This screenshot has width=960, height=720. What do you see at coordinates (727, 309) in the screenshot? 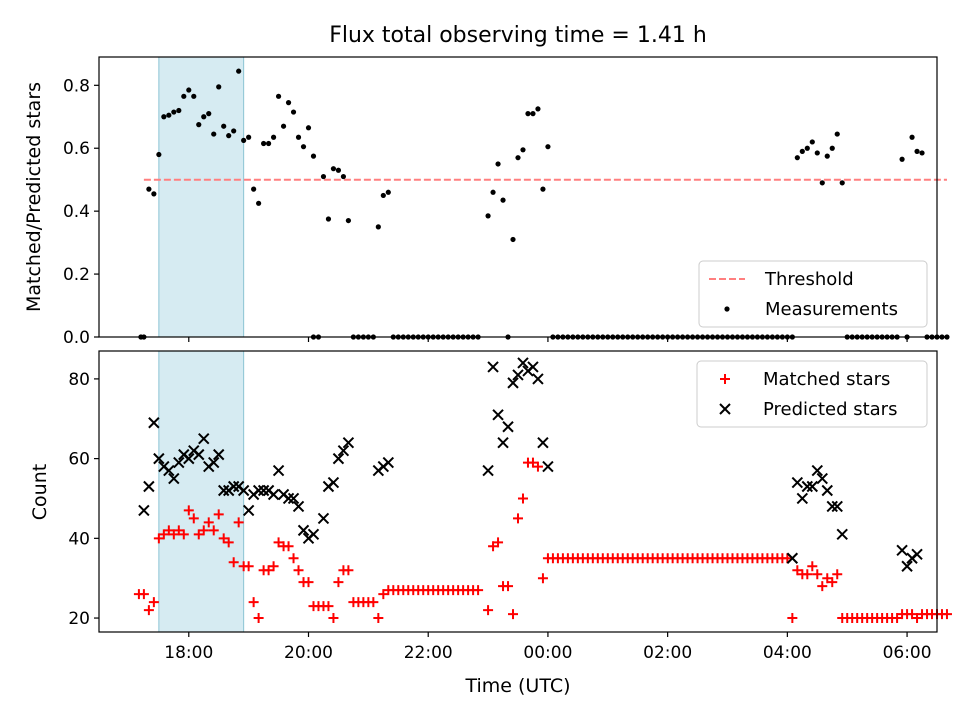
I see `legend-measurement-swatch` at bounding box center [727, 309].